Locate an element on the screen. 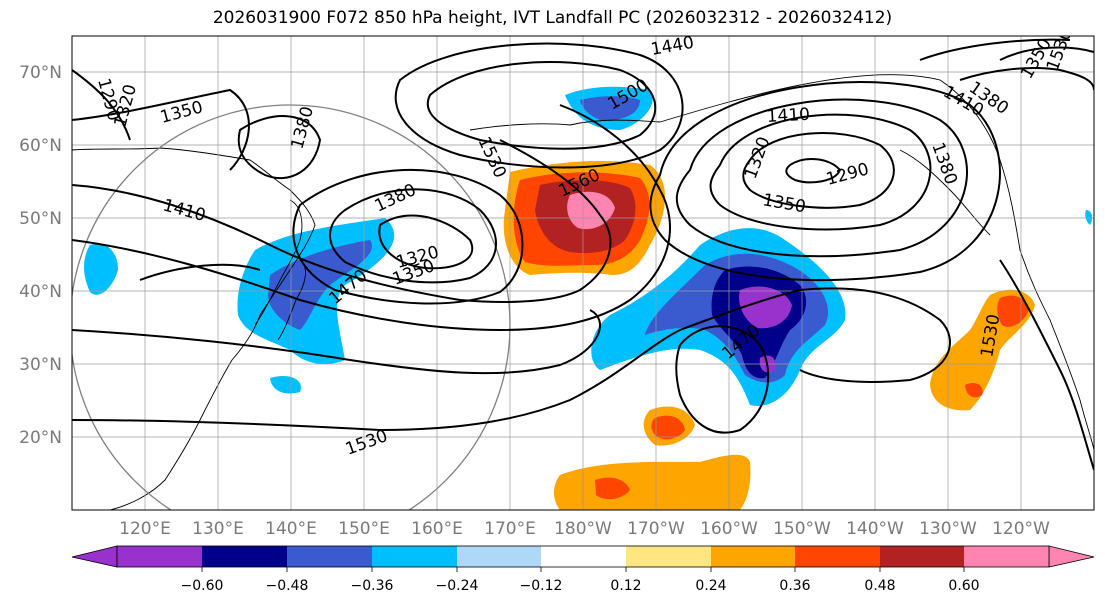 The height and width of the screenshot is (604, 1105). lon-label: 170°W is located at coordinates (656, 529).